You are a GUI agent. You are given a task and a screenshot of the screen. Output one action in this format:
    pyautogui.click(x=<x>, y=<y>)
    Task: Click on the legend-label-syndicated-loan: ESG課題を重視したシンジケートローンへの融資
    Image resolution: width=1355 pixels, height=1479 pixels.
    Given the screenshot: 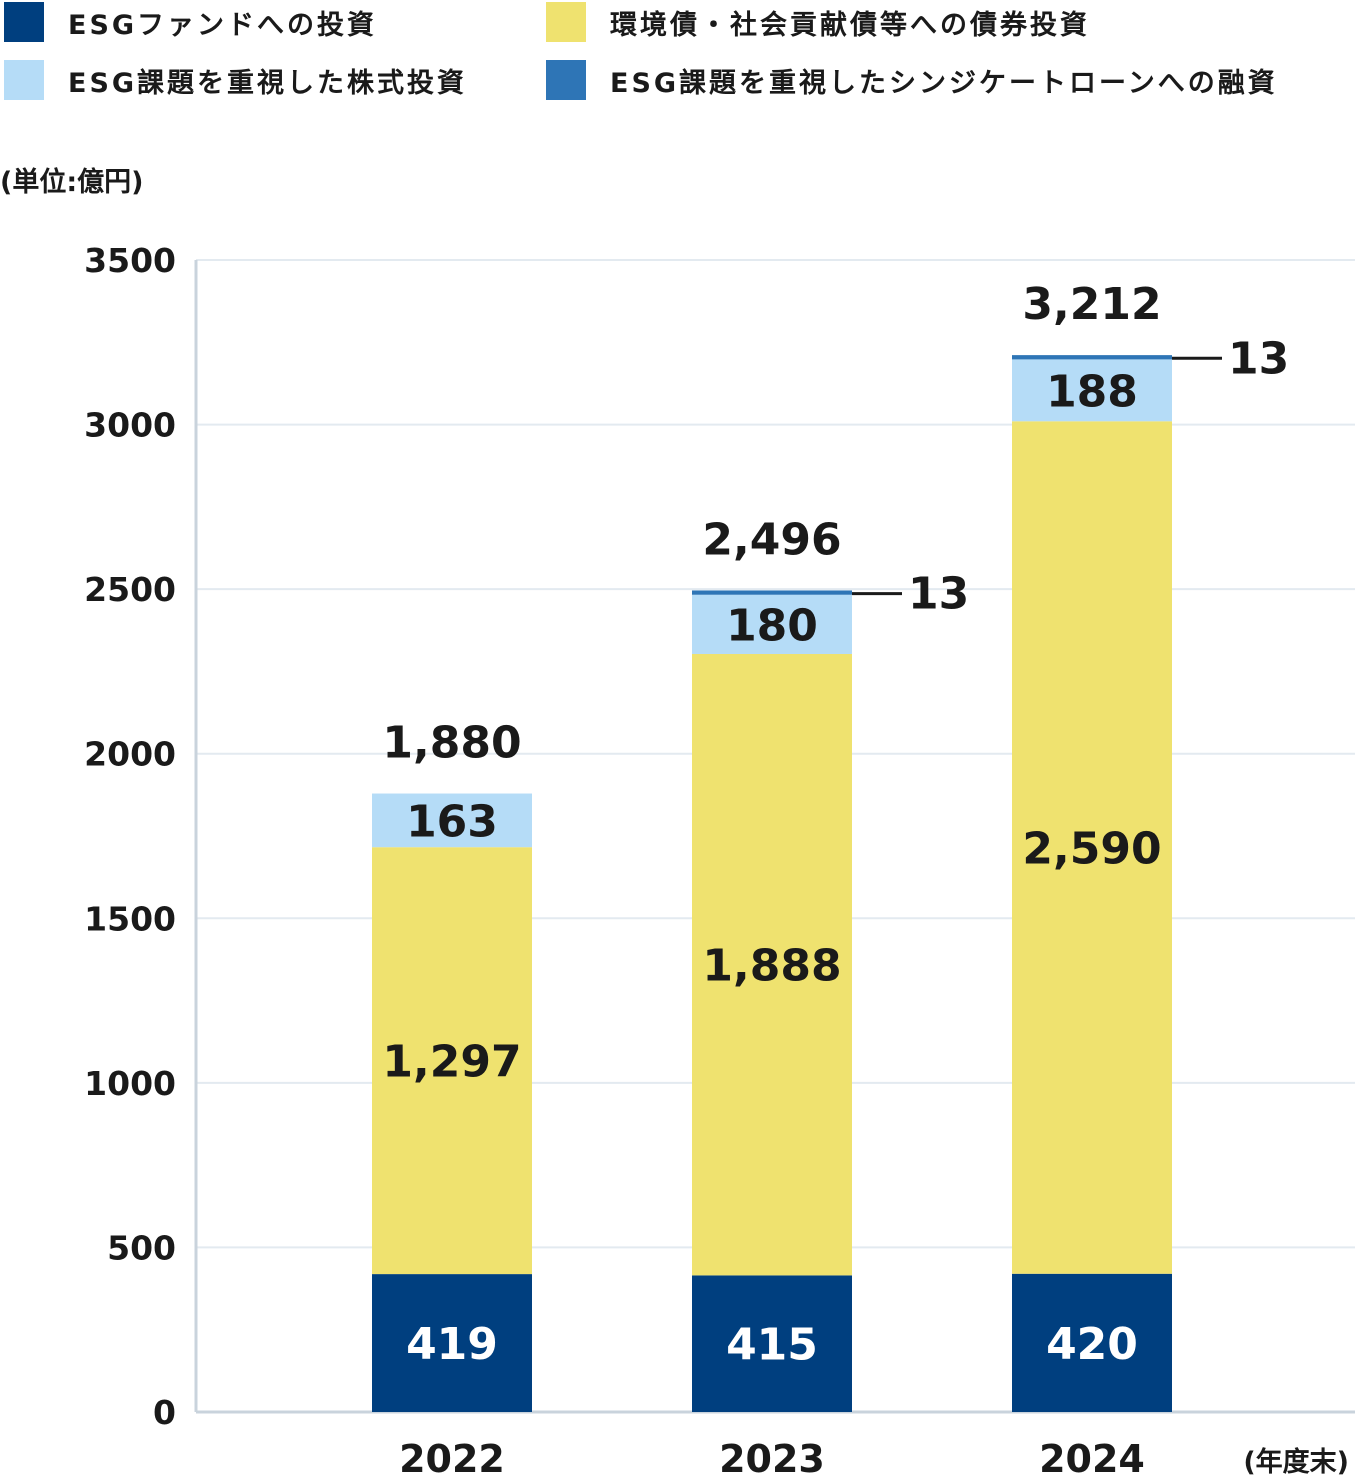 What is the action you would take?
    pyautogui.click(x=944, y=83)
    